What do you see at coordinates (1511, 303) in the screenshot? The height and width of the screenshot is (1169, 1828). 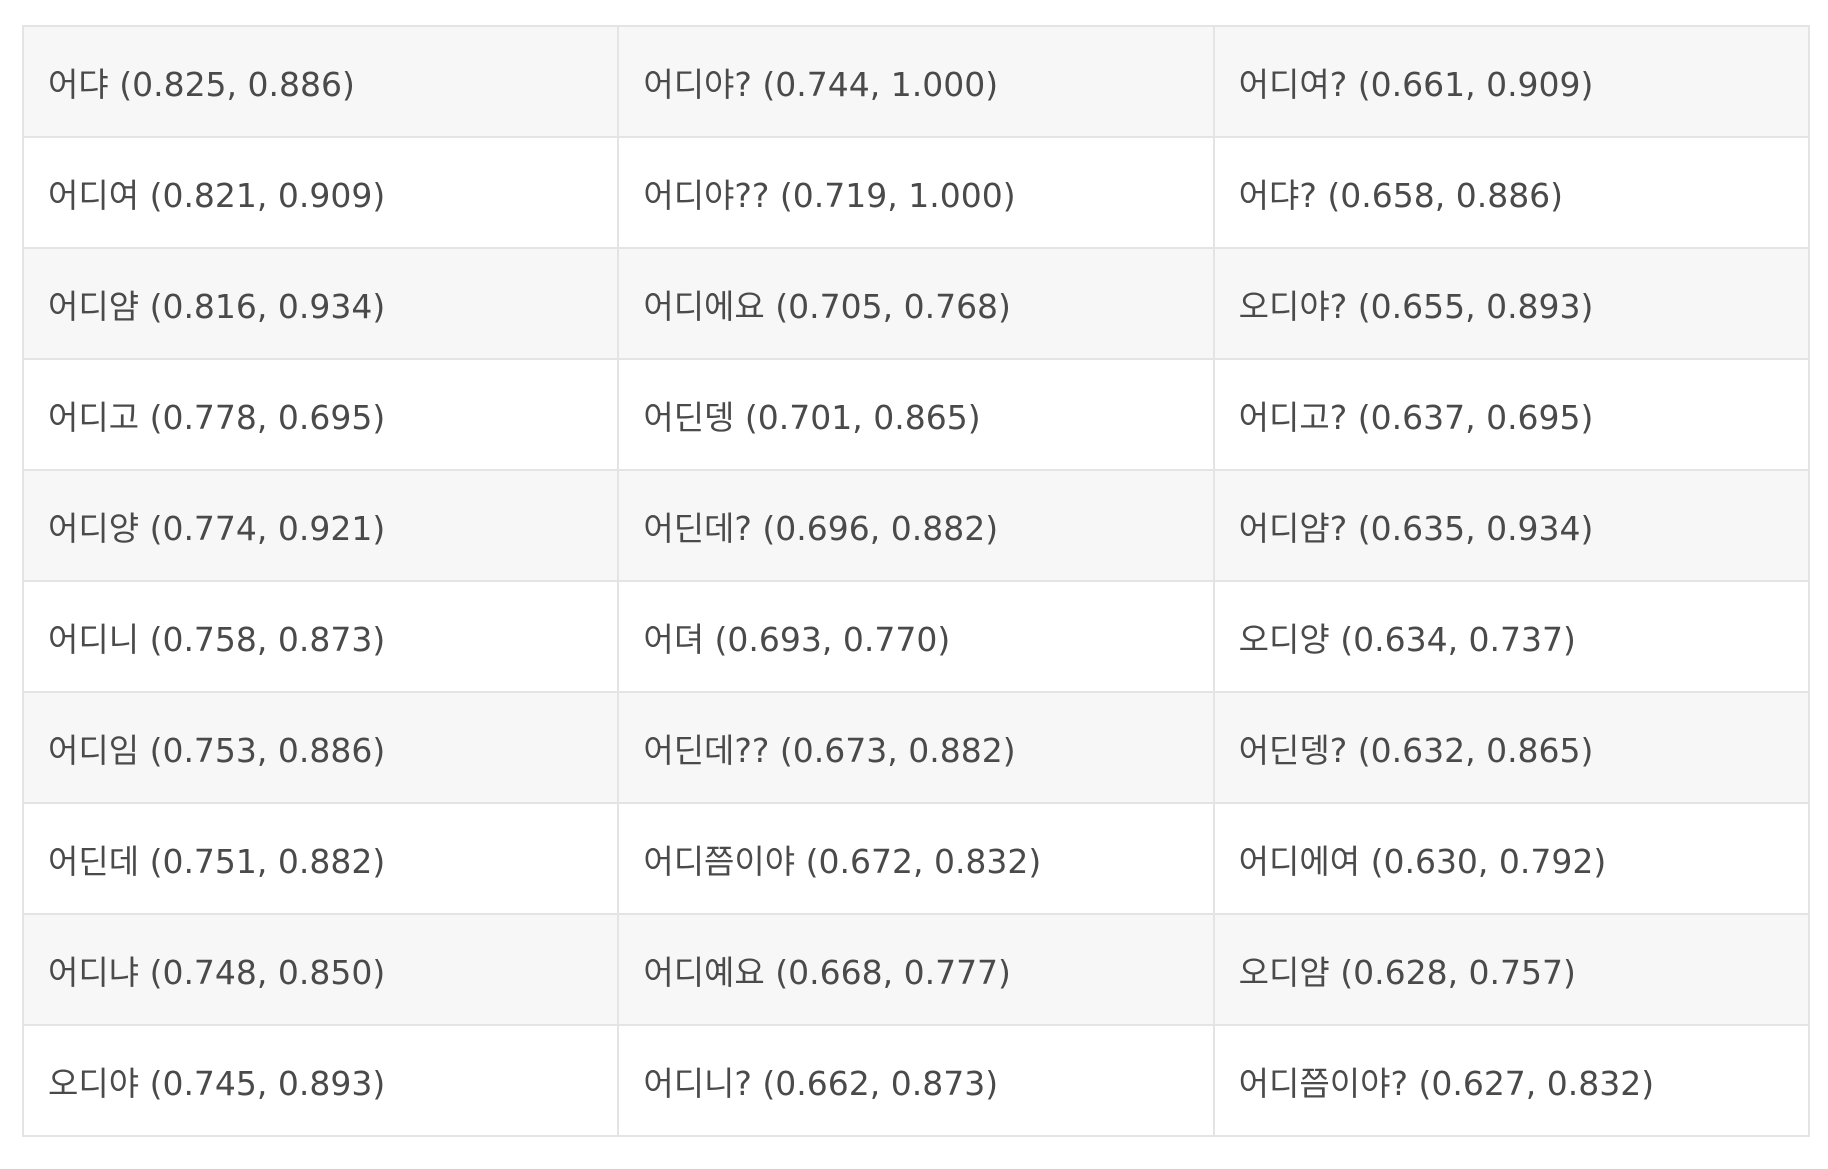 I see `table-cell: 오디야? (0.655, 0.893)` at bounding box center [1511, 303].